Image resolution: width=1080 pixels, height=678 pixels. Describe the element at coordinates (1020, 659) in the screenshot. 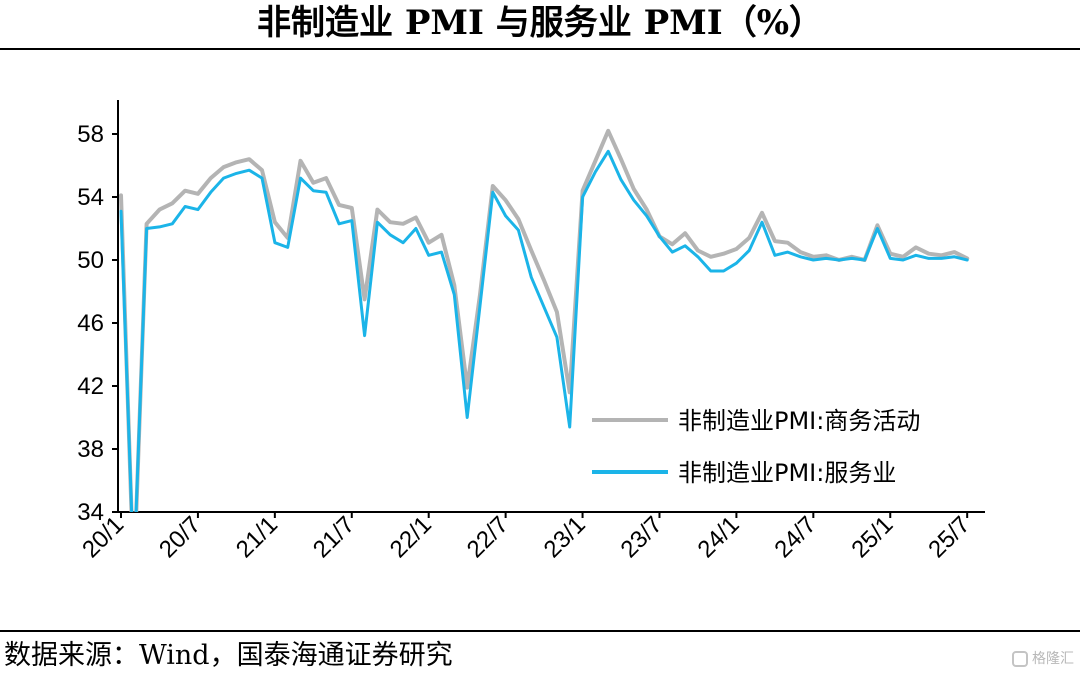

I see `watermark-logo-icon` at that location.